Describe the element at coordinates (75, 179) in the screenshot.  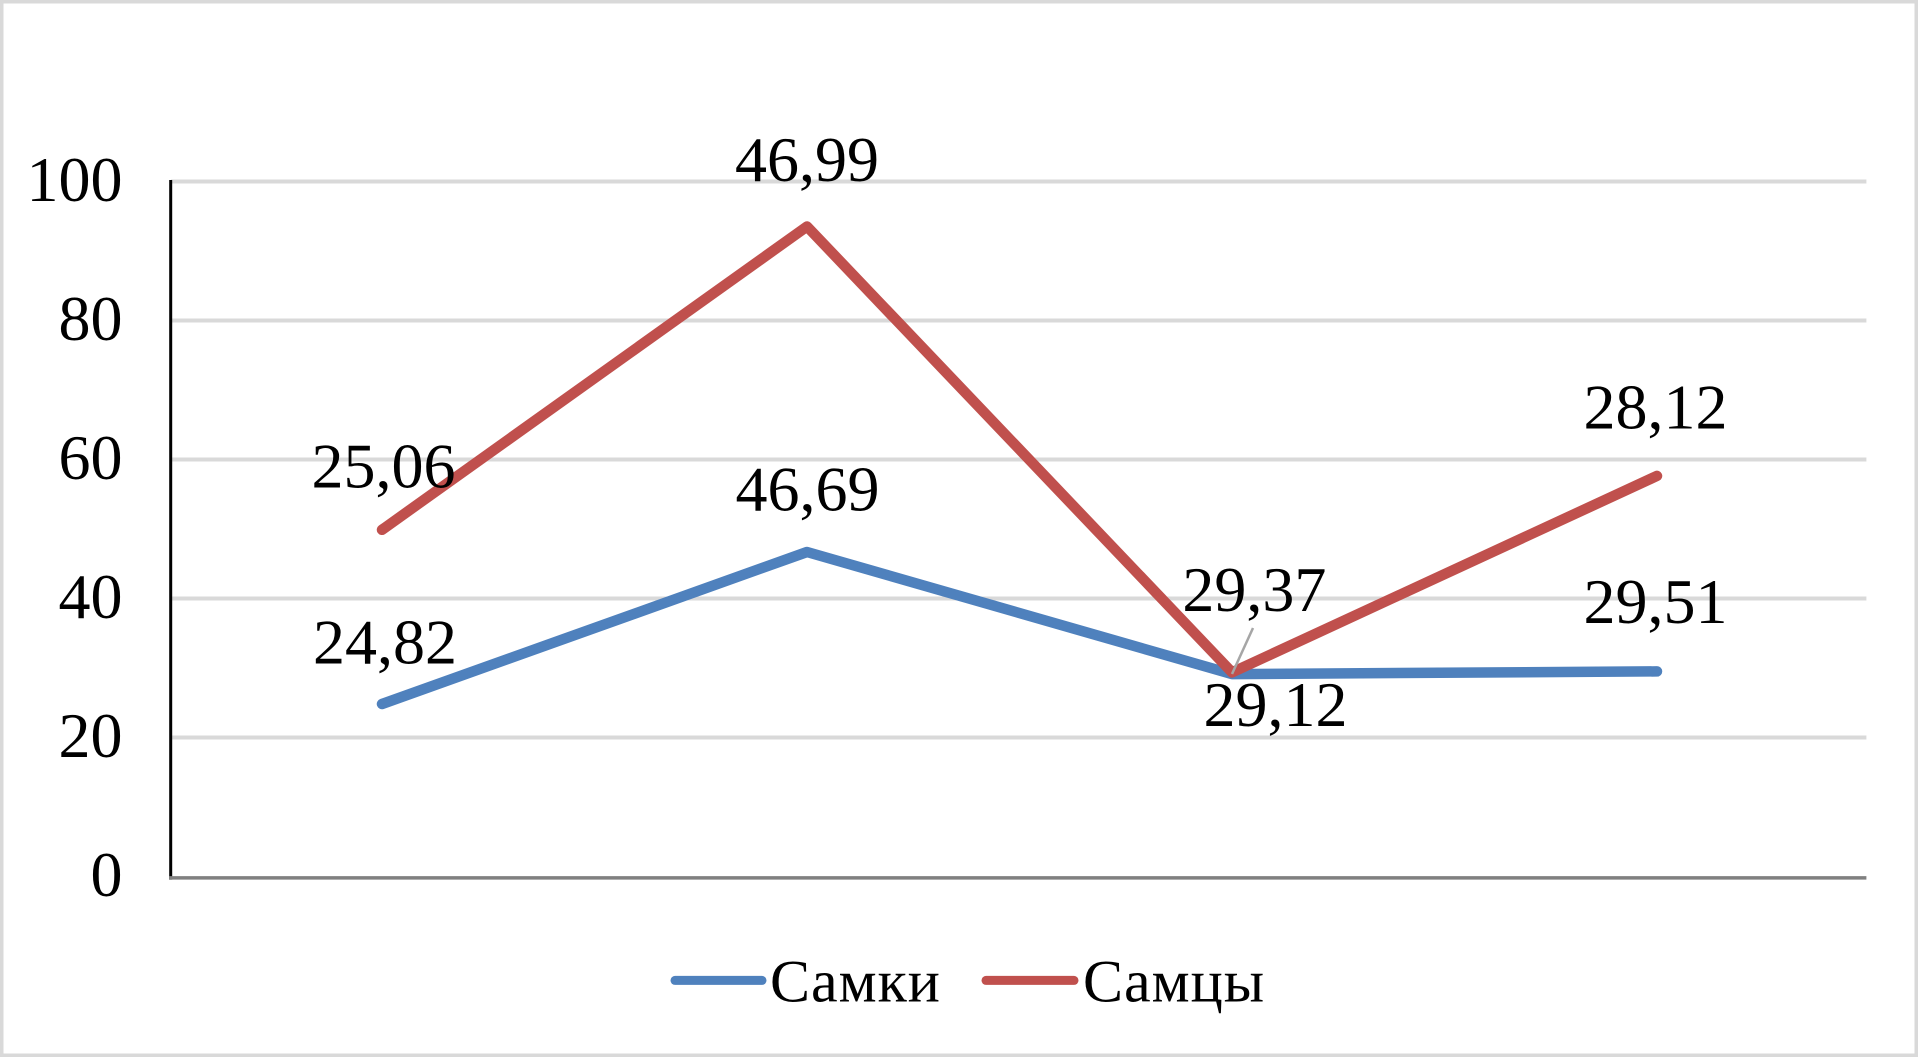
I see `svg-text: 100` at that location.